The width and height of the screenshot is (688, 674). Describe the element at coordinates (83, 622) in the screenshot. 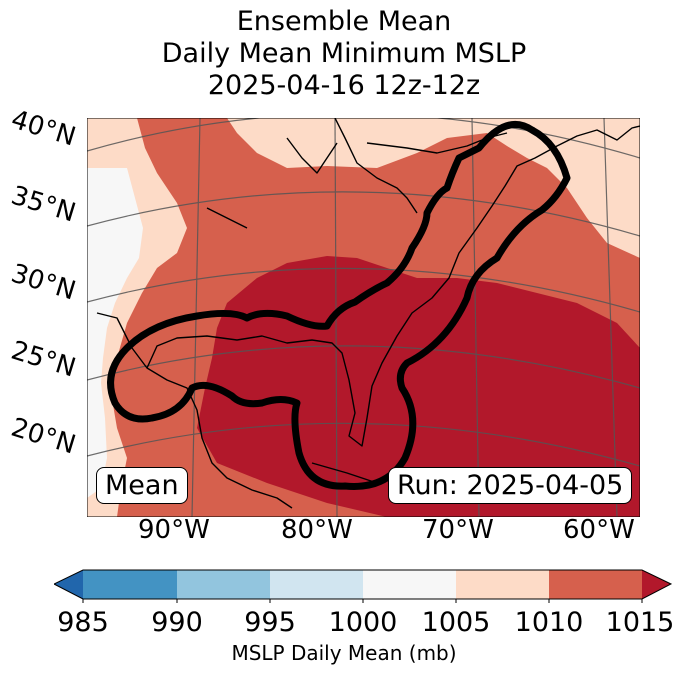

I see `colorbar-tick-985: 985` at that location.